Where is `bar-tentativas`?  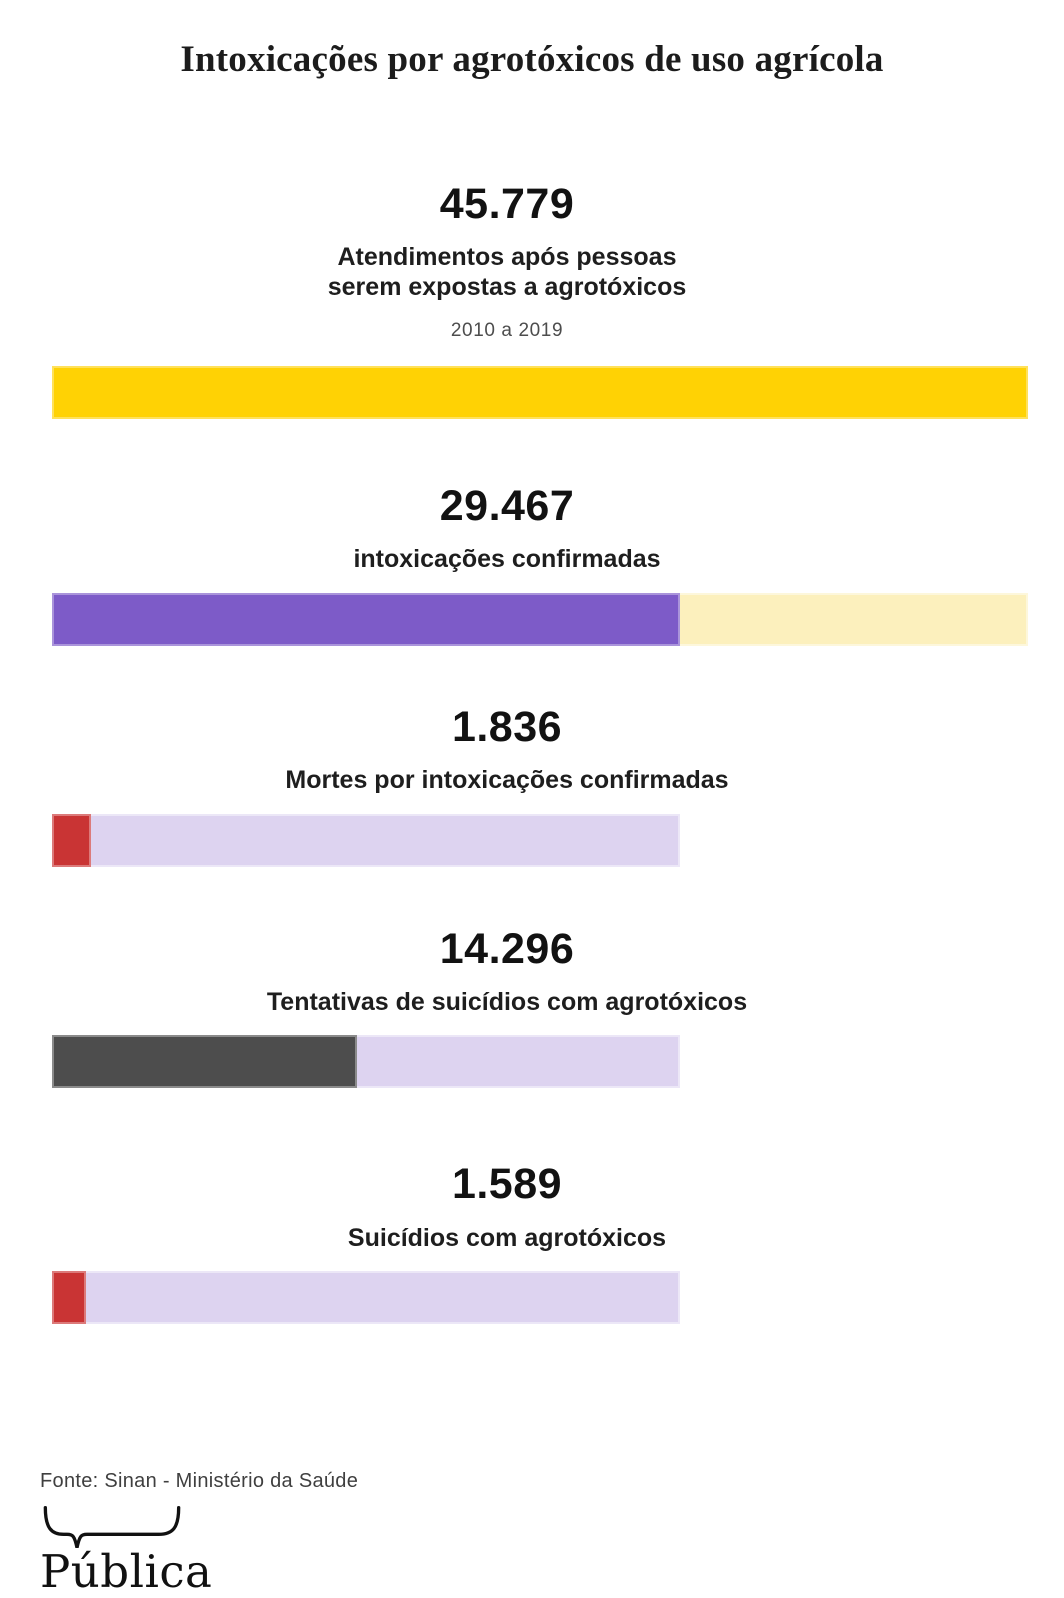 bar-tentativas is located at coordinates (540, 1062).